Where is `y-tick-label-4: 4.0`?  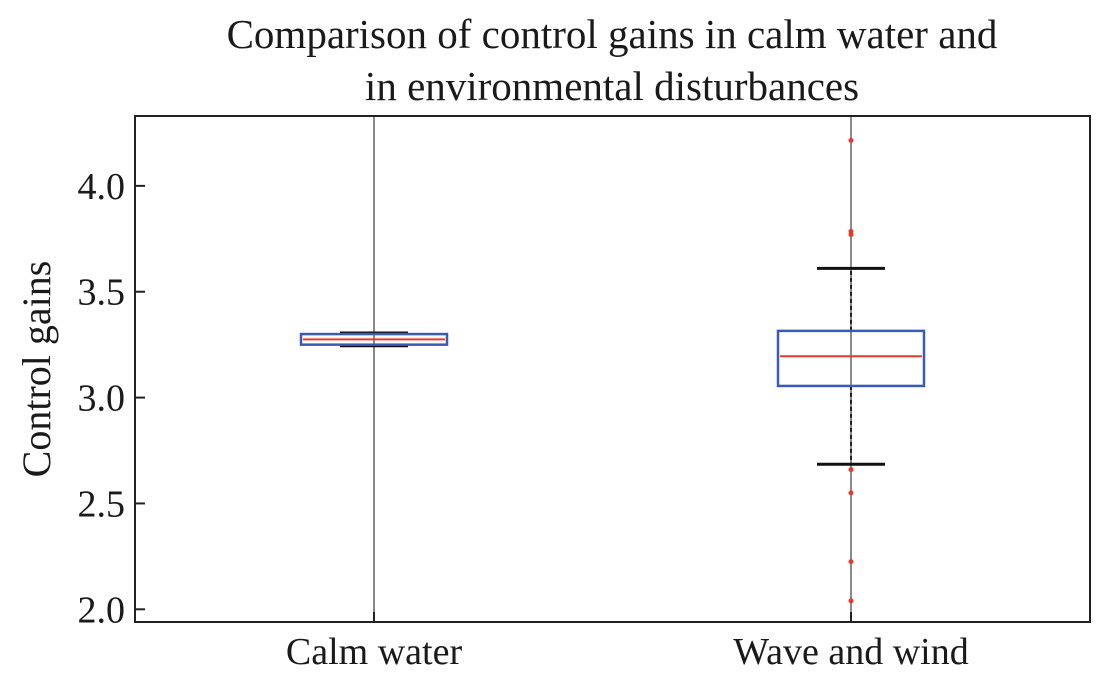 y-tick-label-4: 4.0 is located at coordinates (102, 187).